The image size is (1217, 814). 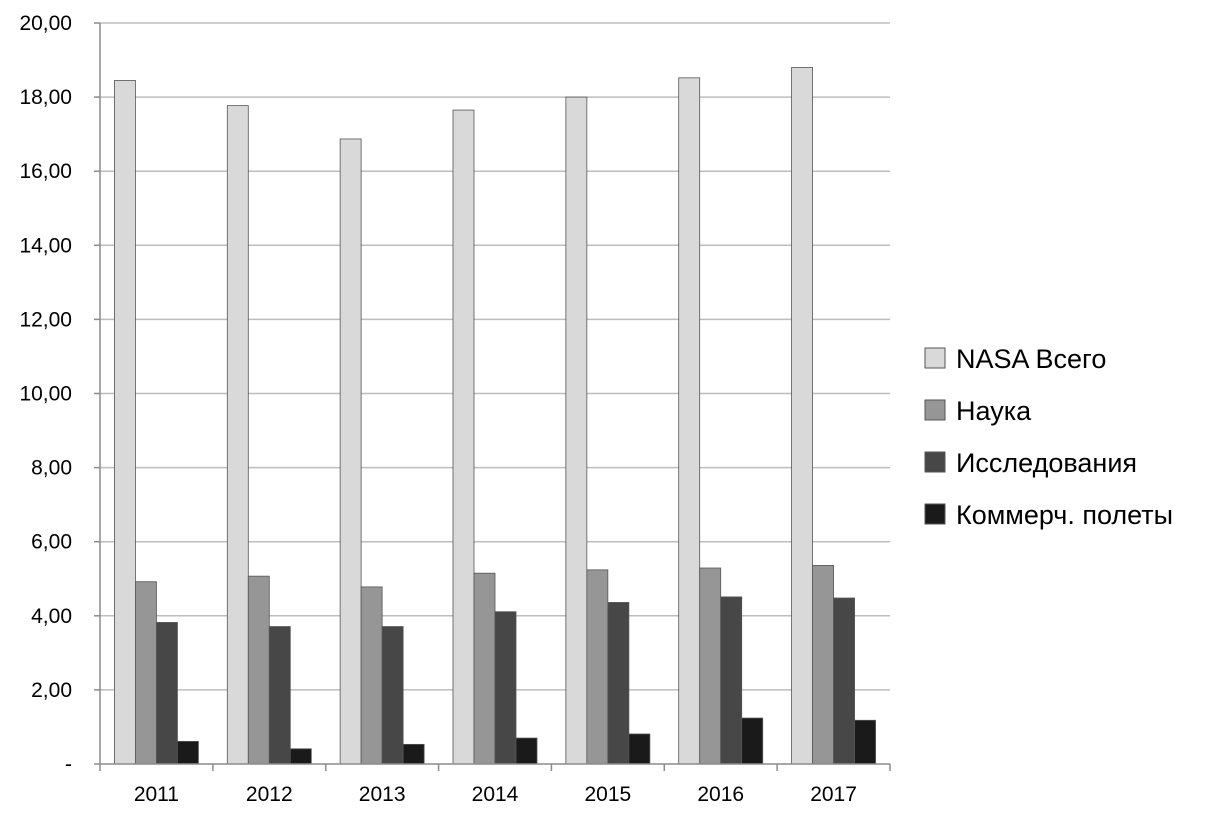 I want to click on x-tick-label: 2017, so click(x=833, y=794).